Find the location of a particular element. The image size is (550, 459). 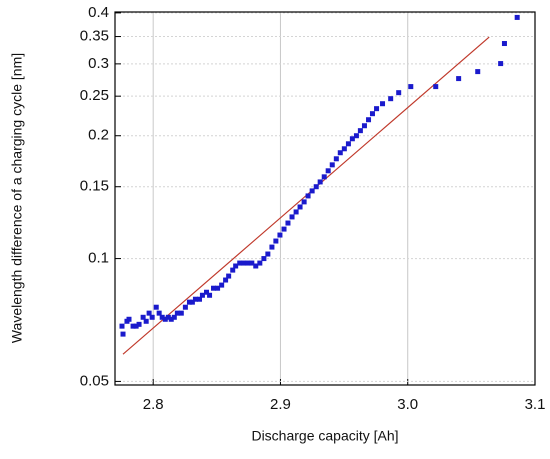

y-tick-label: 0.1 is located at coordinates (98, 258).